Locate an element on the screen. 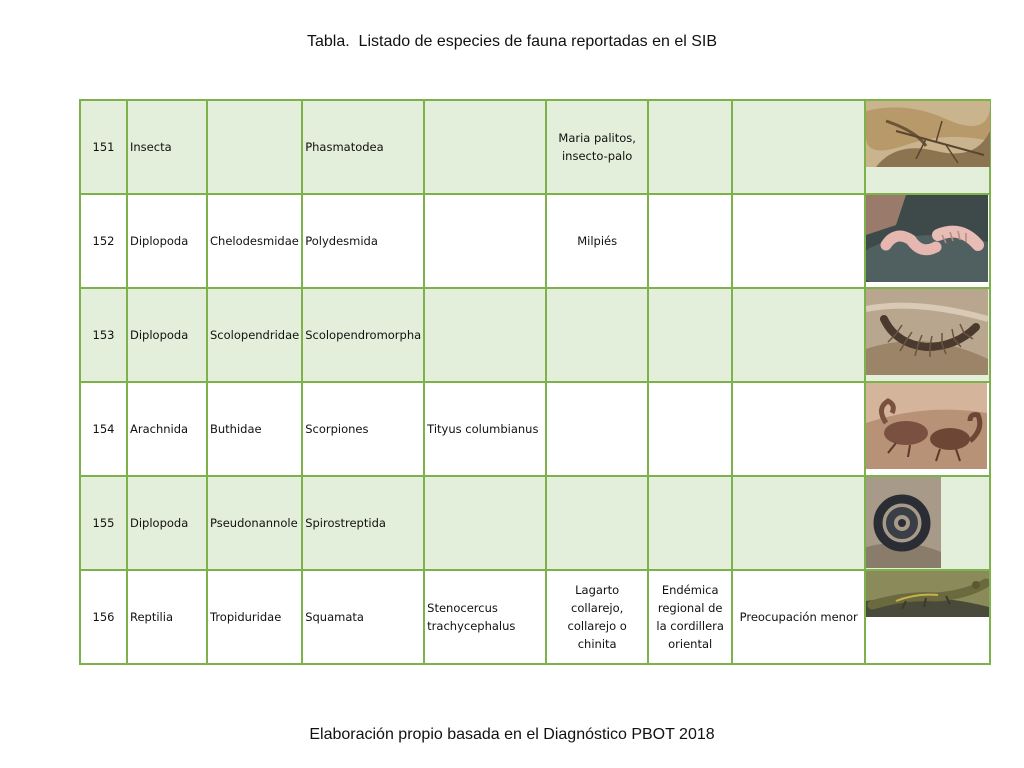 Image resolution: width=1024 pixels, height=768 pixels. cell-common-name: Lagarto collarejo, collarejo o chinita is located at coordinates (597, 617).